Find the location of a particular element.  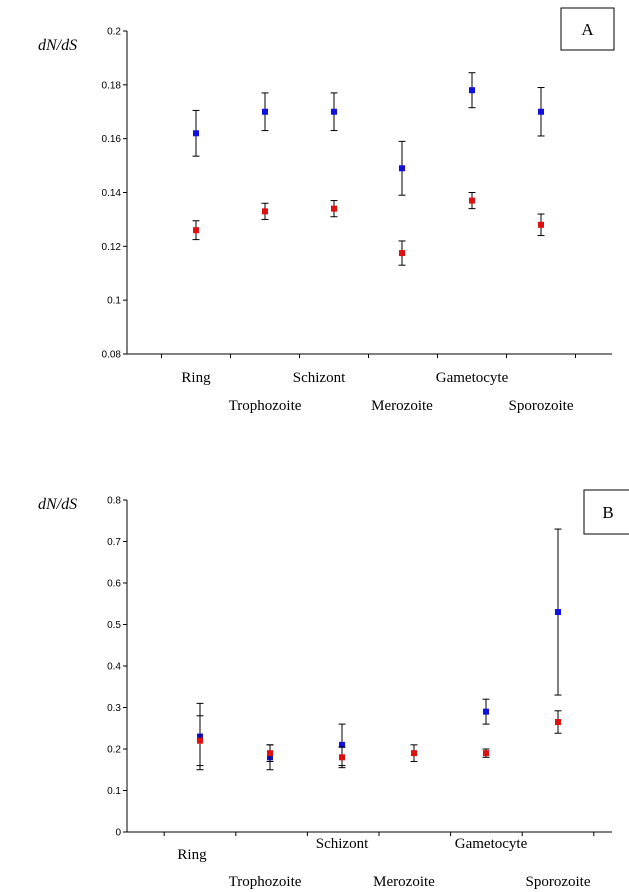

y-tick-label: 0.12 is located at coordinates (112, 247).